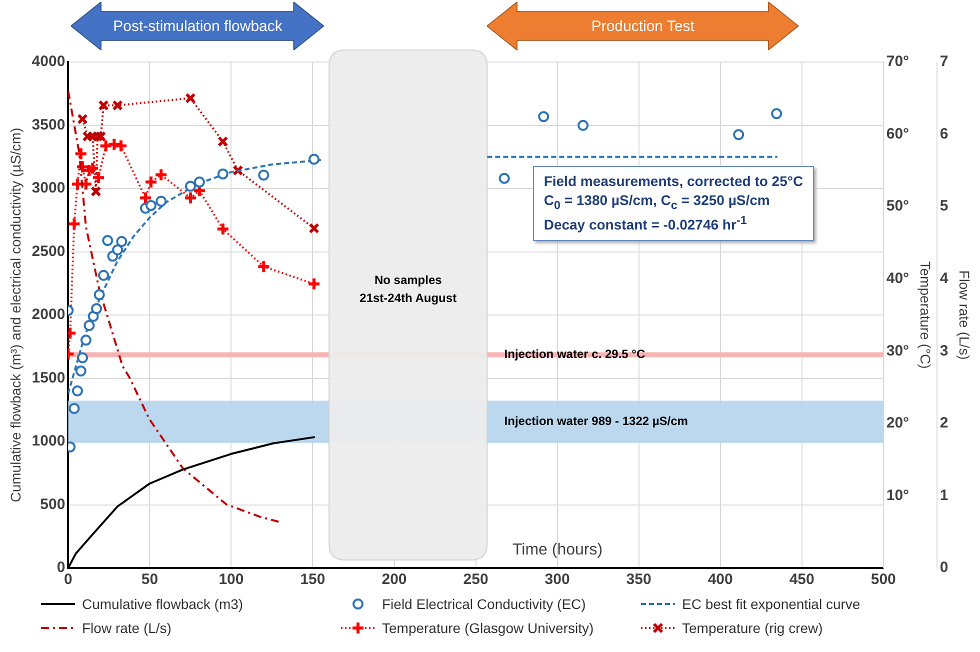  What do you see at coordinates (898, 423) in the screenshot?
I see `y2-tick-label: 20°` at bounding box center [898, 423].